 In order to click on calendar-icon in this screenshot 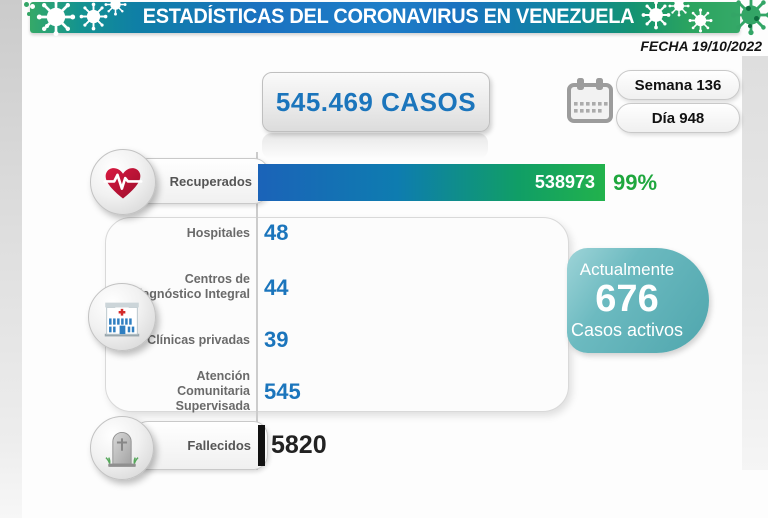, I will do `click(590, 100)`.